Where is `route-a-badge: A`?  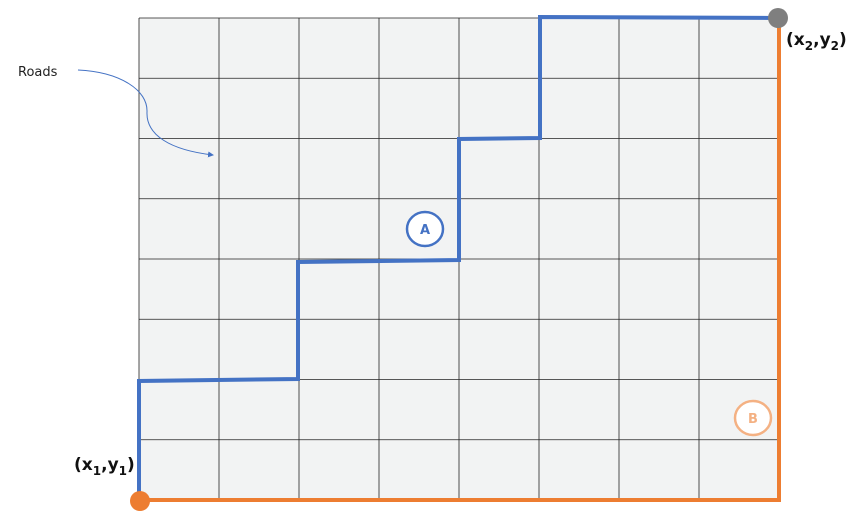
route-a-badge: A is located at coordinates (425, 229).